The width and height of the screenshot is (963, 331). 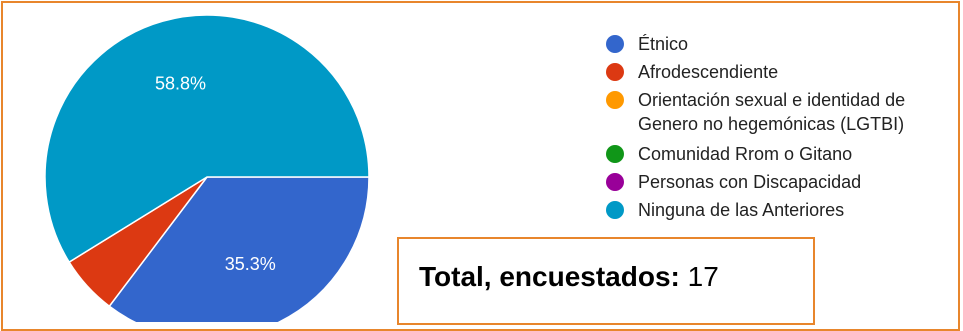 What do you see at coordinates (772, 100) in the screenshot?
I see `legend-label-lgtbi-line1: Orientación sexual e identidad de` at bounding box center [772, 100].